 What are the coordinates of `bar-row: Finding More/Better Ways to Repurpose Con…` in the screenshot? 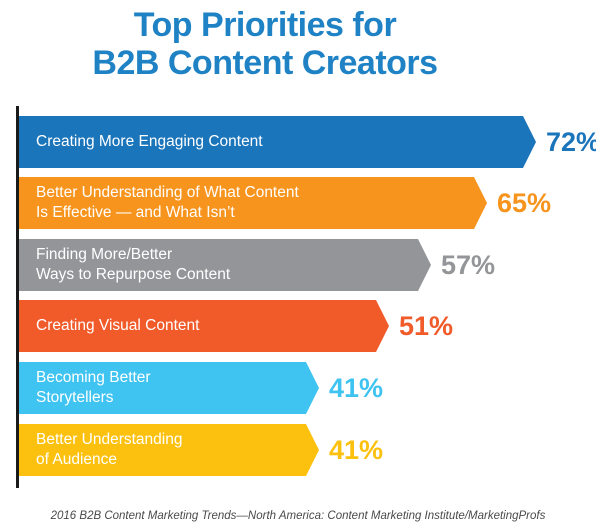 It's located at (298, 265).